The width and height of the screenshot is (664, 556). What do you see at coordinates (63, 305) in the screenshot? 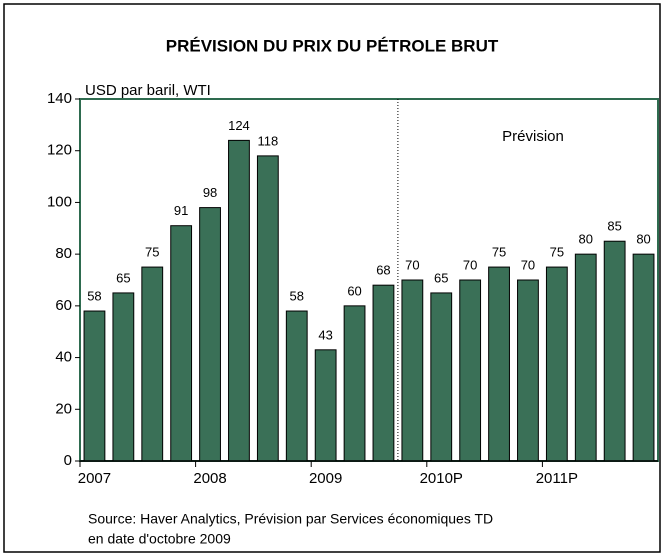
I see `y-tick-label: 60` at bounding box center [63, 305].